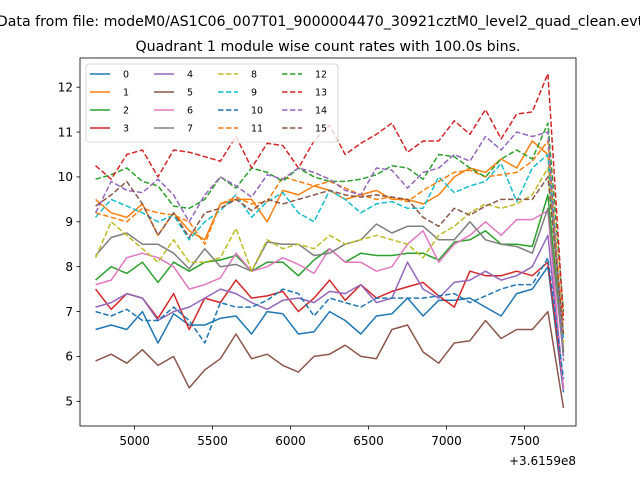  Describe the element at coordinates (190, 93) in the screenshot. I see `legend-label-5: 5` at that location.